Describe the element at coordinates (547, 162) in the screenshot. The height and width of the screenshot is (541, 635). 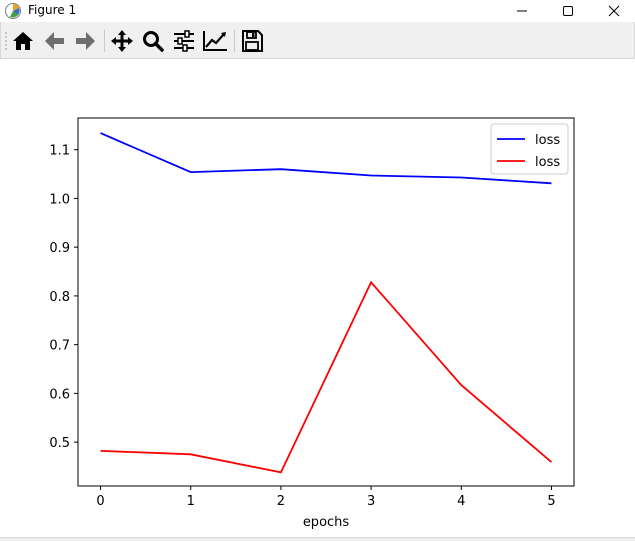
I see `legend-label-1: loss` at that location.